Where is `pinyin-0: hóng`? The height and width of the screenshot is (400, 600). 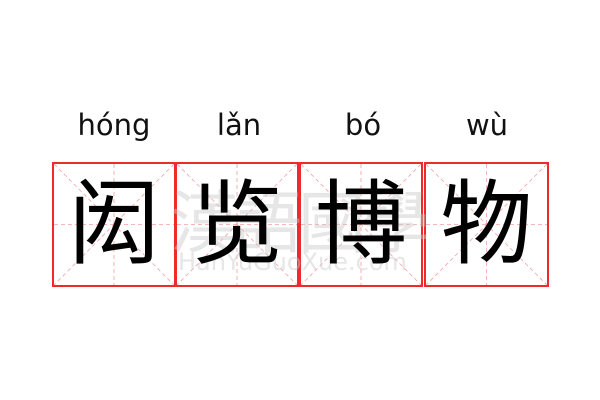 pinyin-0: hóng is located at coordinates (114, 125).